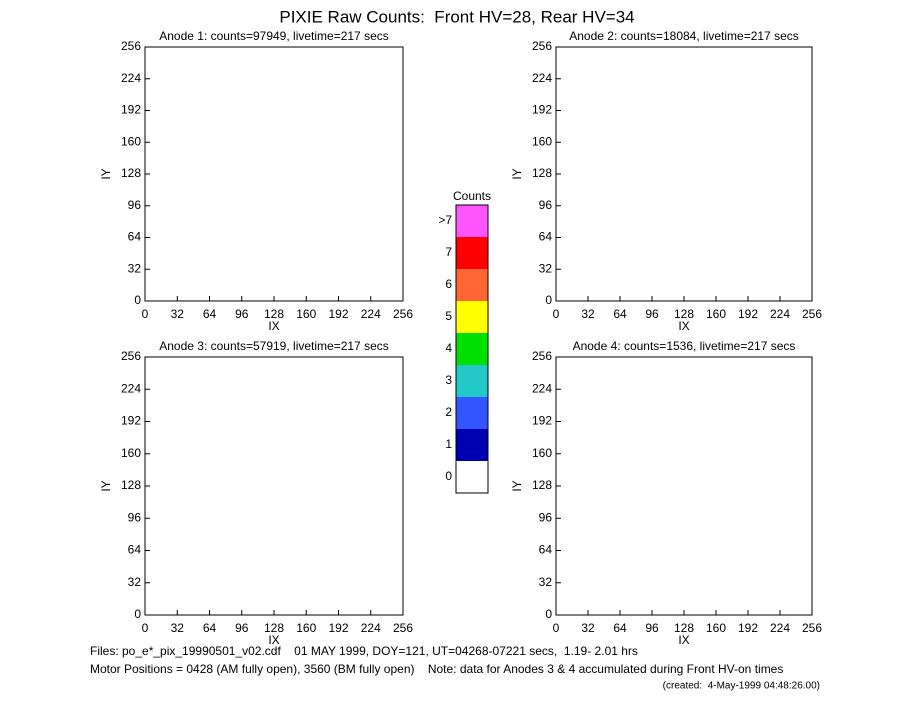 Image resolution: width=913 pixels, height=705 pixels. I want to click on colorbar-label: 0, so click(448, 476).